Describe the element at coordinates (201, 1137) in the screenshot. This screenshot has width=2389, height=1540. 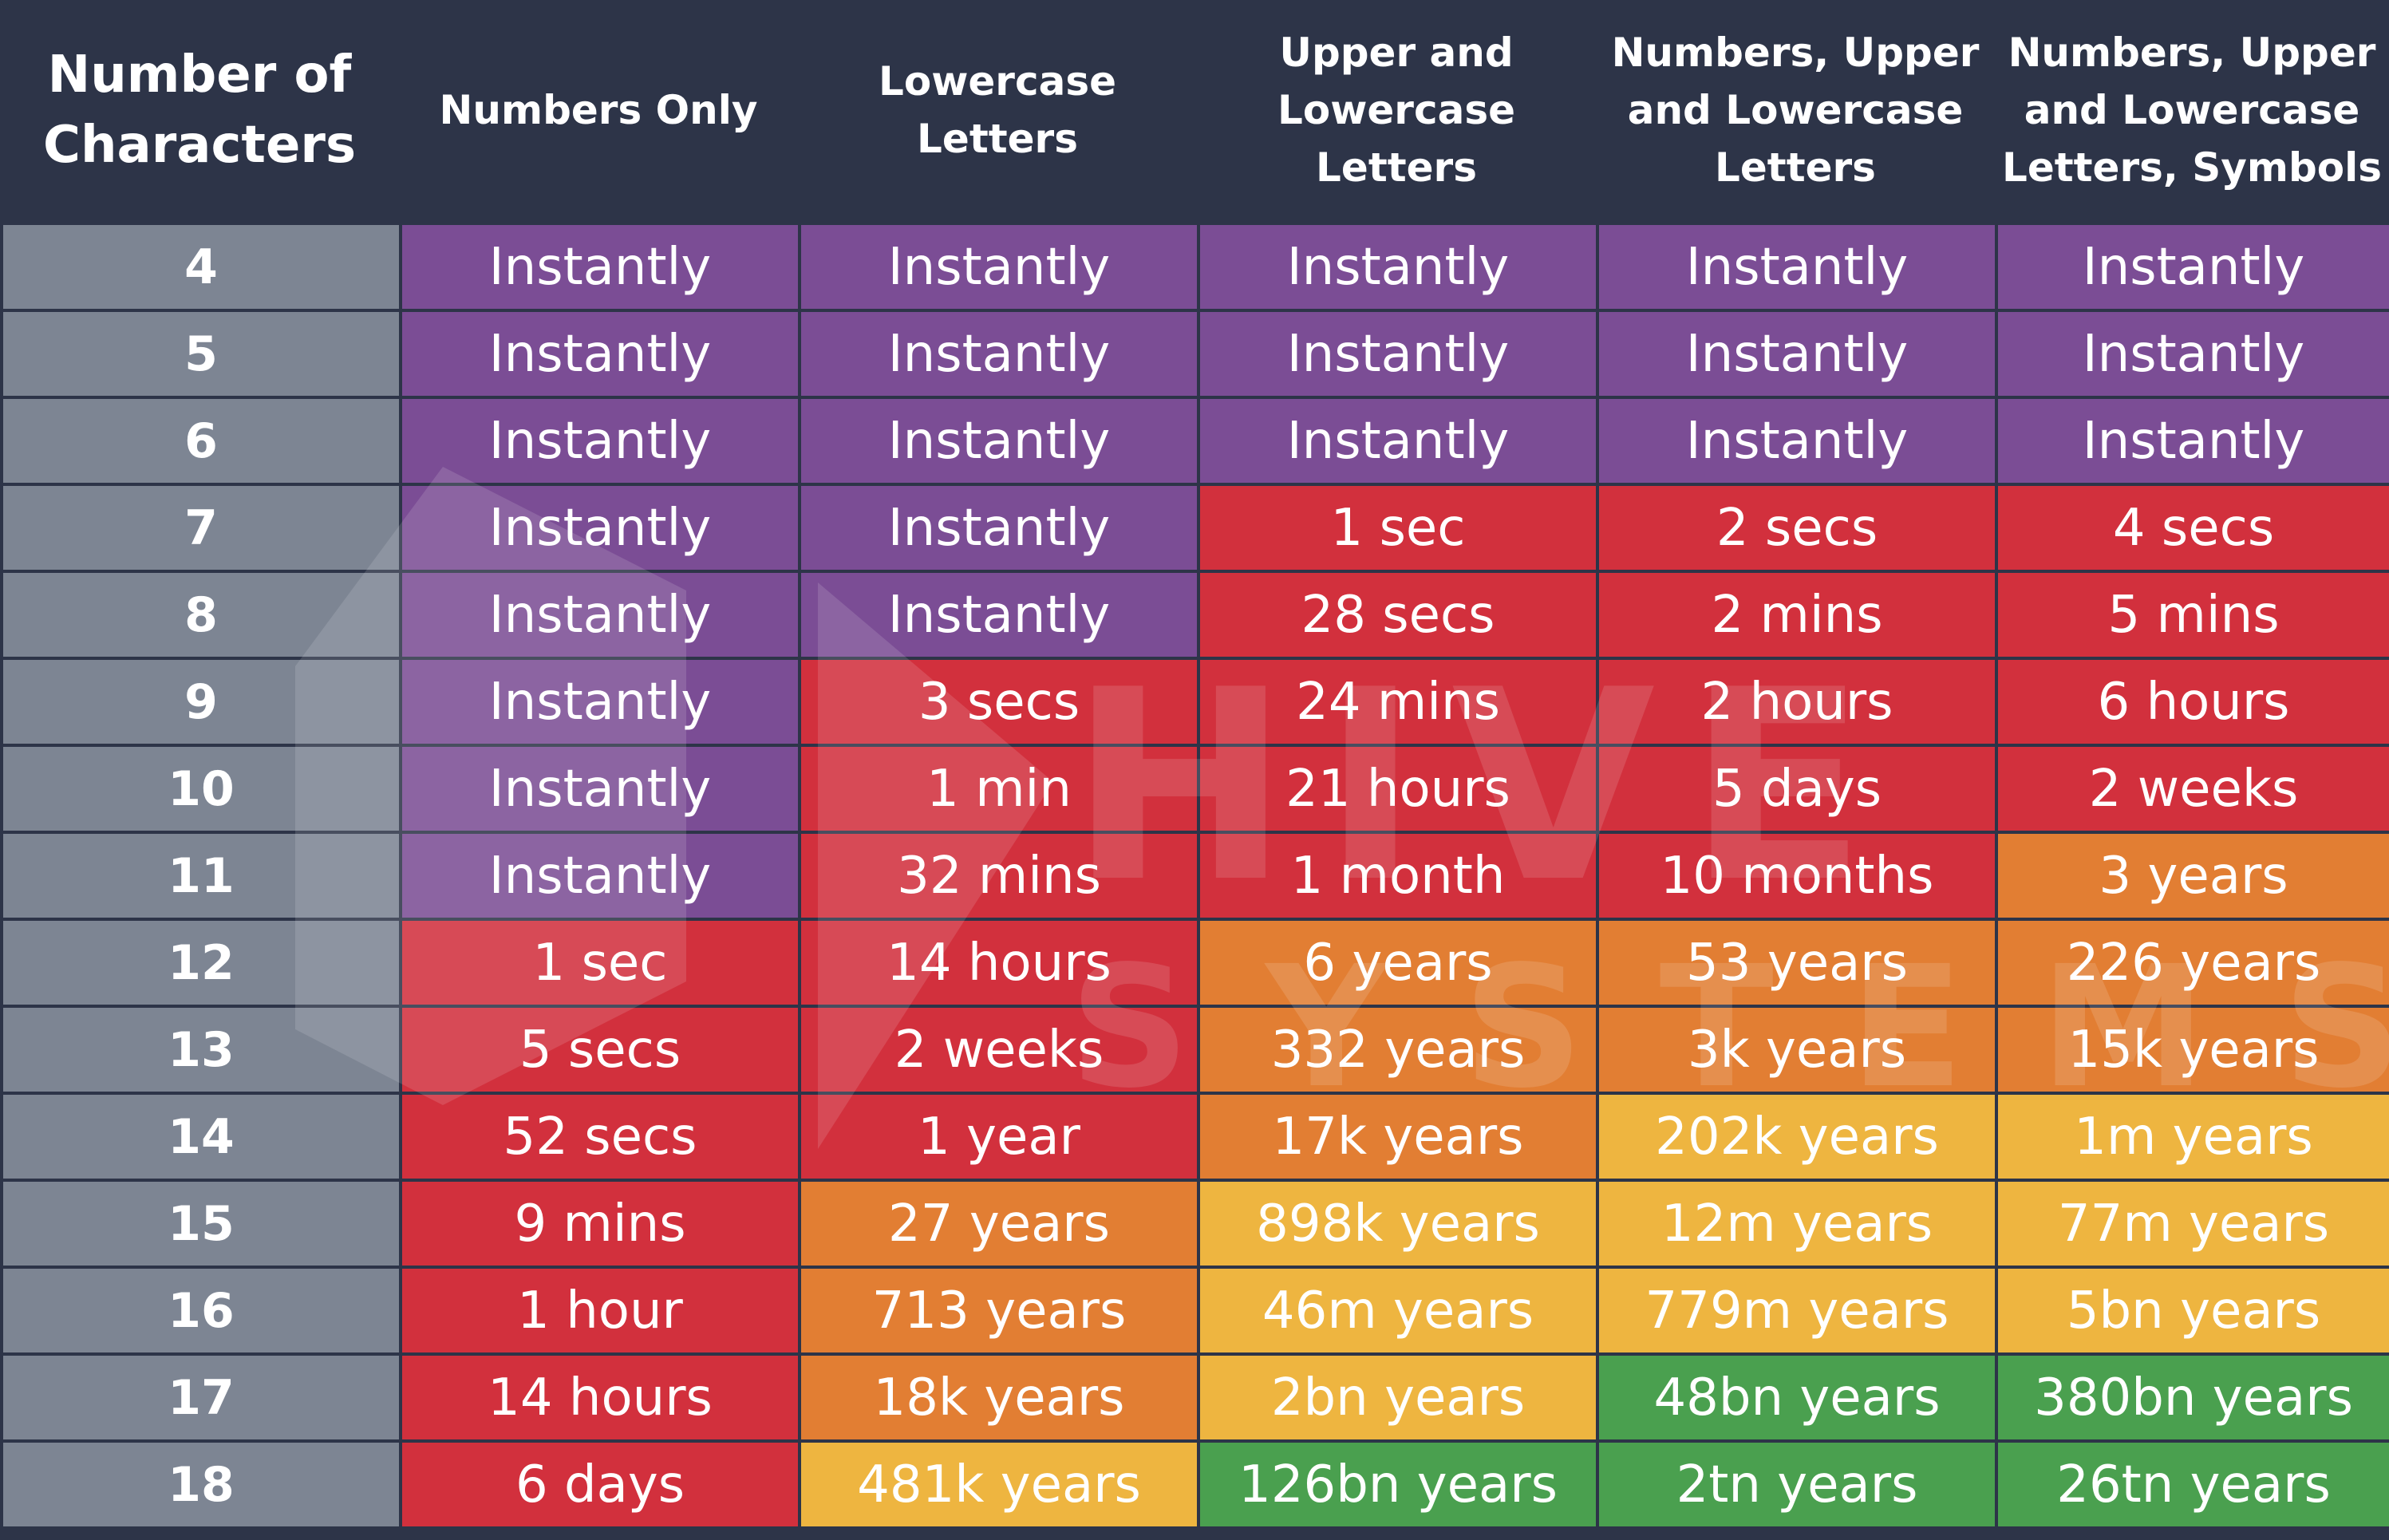
I see `row-label-14: 14` at that location.